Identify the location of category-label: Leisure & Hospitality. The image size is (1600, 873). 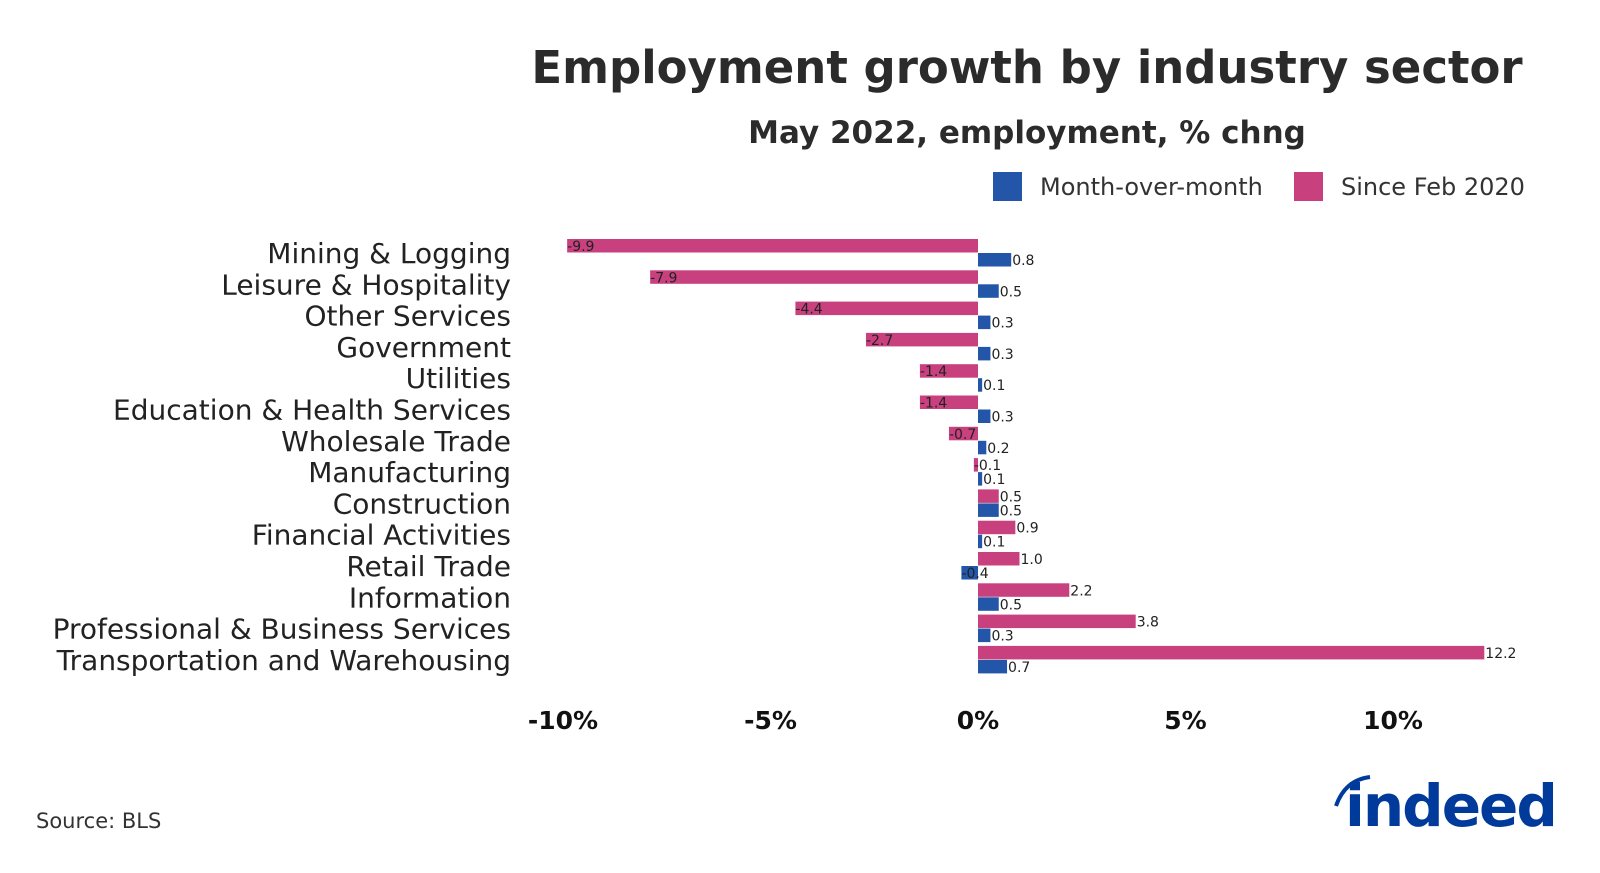
(366, 284).